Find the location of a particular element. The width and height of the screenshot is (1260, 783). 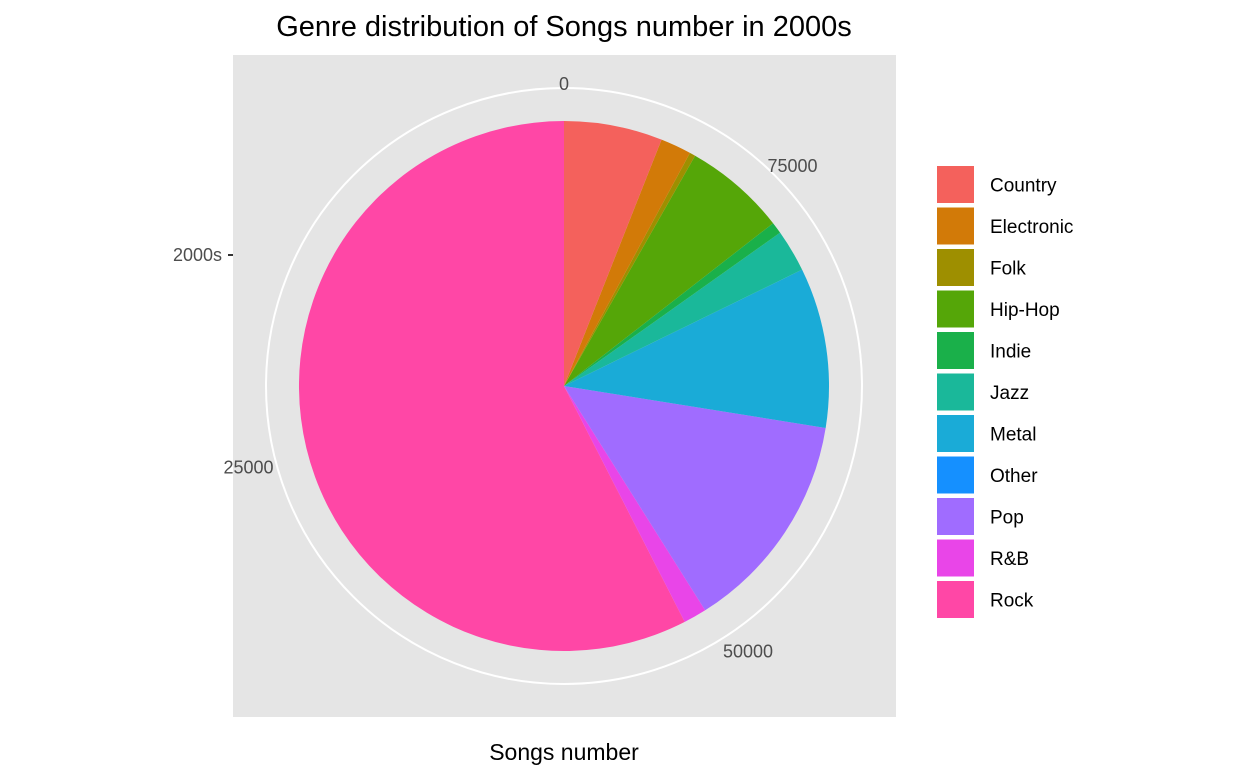

radial-tick-label: 0 is located at coordinates (564, 84).